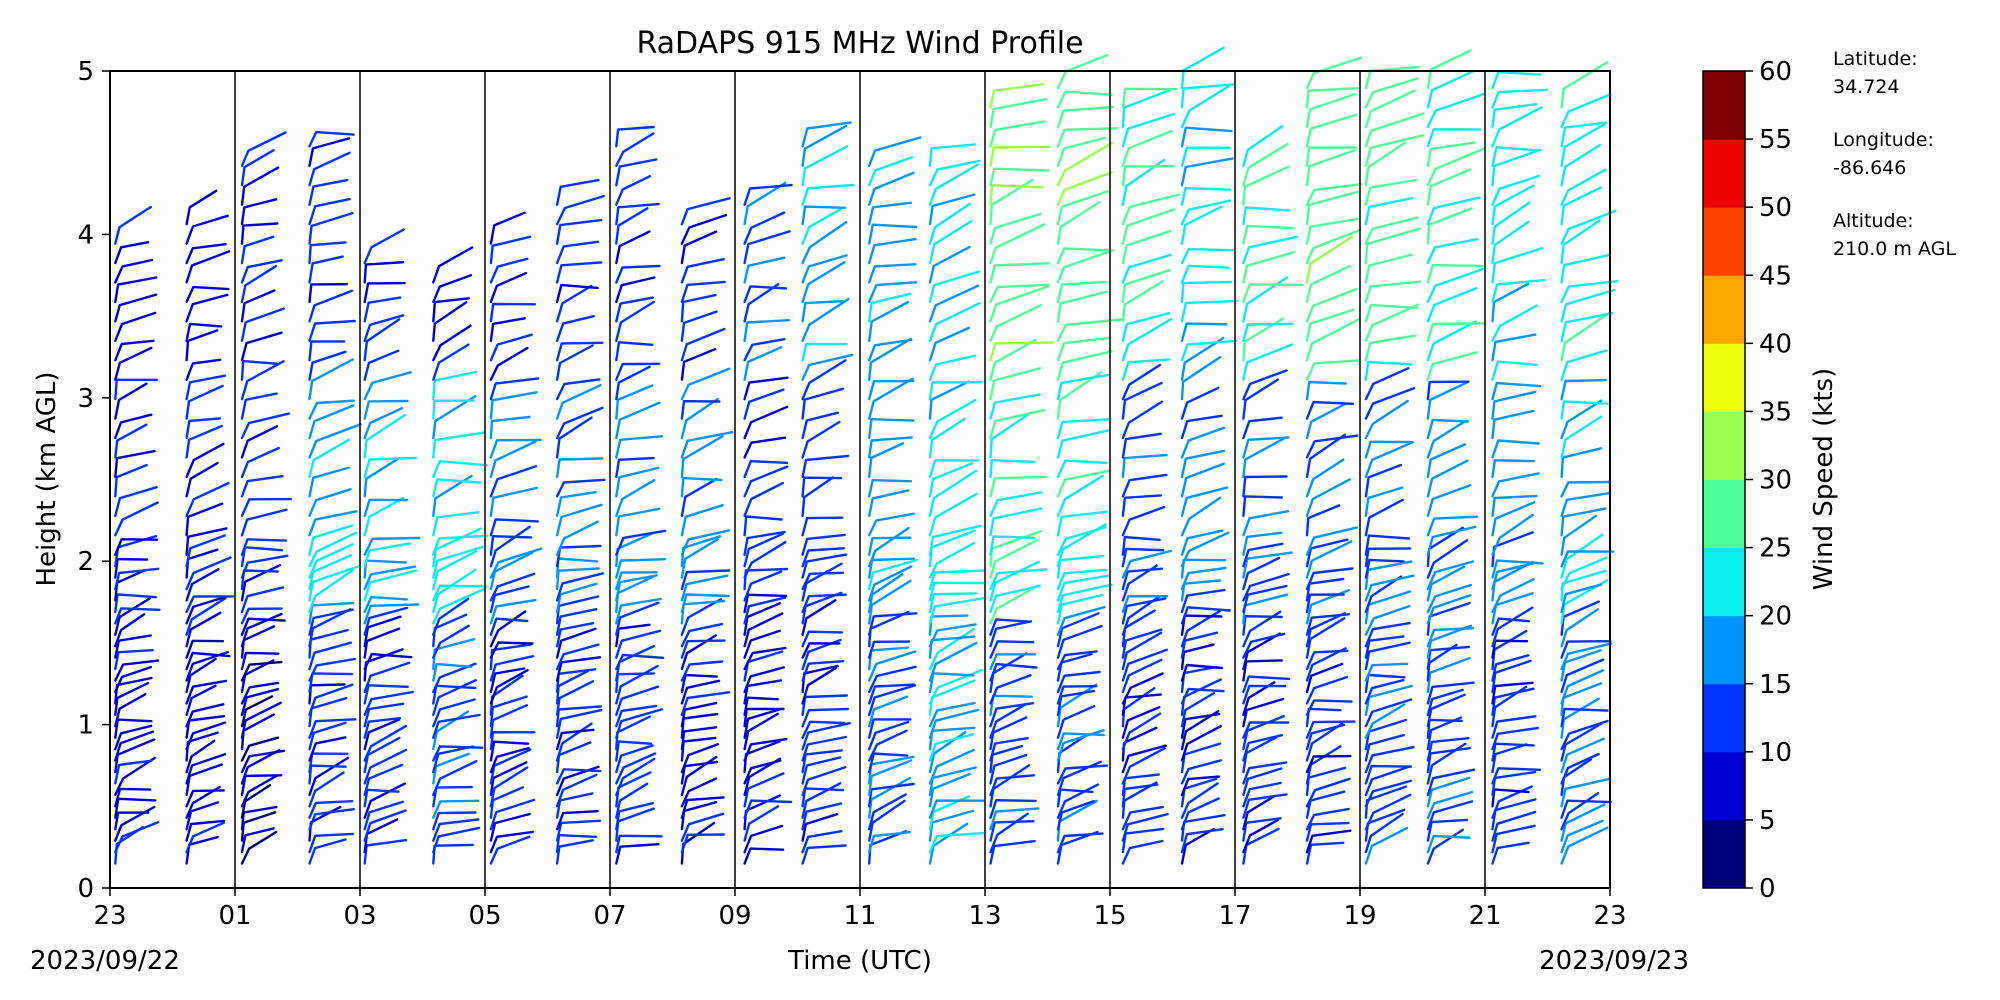 The image size is (2000, 1000). I want to click on colorbar-tick-label: 10, so click(1775, 753).